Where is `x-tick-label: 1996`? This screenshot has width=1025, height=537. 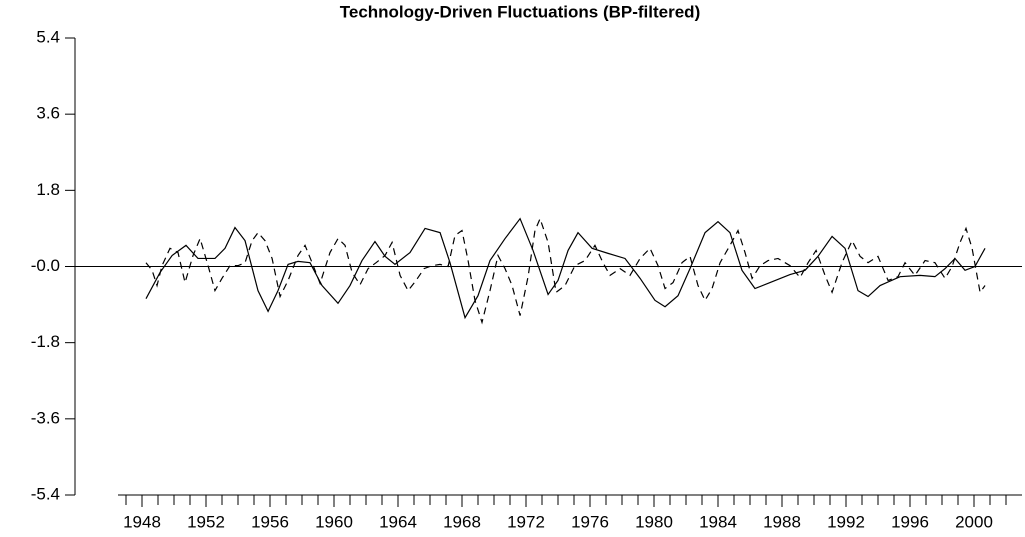
x-tick-label: 1996 is located at coordinates (910, 521).